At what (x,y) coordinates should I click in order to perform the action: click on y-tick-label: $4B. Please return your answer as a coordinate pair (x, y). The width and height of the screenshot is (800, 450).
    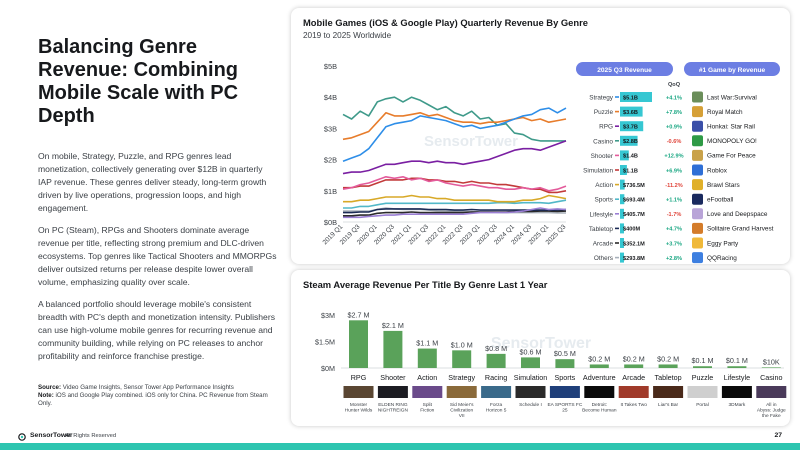
    Looking at the image, I should click on (330, 97).